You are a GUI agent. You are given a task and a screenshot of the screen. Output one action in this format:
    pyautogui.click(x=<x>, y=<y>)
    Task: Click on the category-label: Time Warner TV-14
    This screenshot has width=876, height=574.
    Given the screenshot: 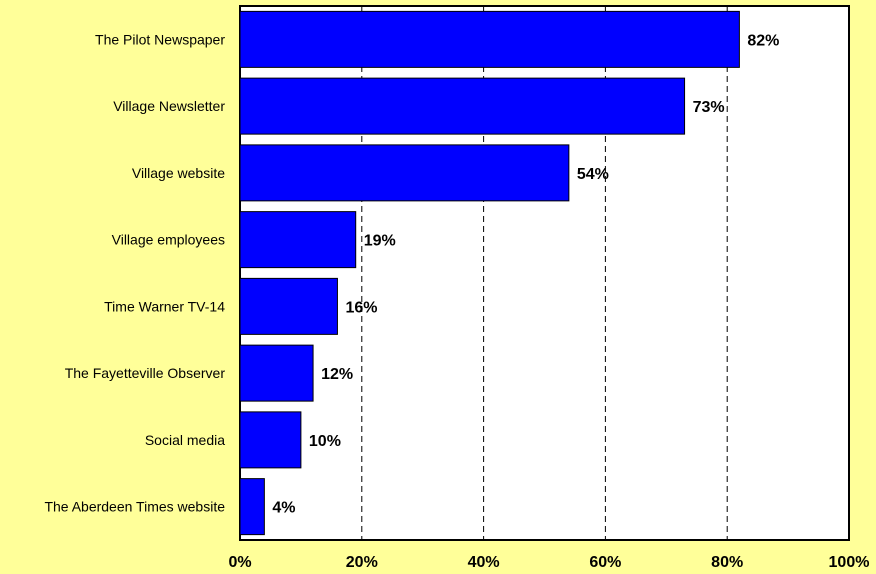 What is the action you would take?
    pyautogui.click(x=164, y=306)
    